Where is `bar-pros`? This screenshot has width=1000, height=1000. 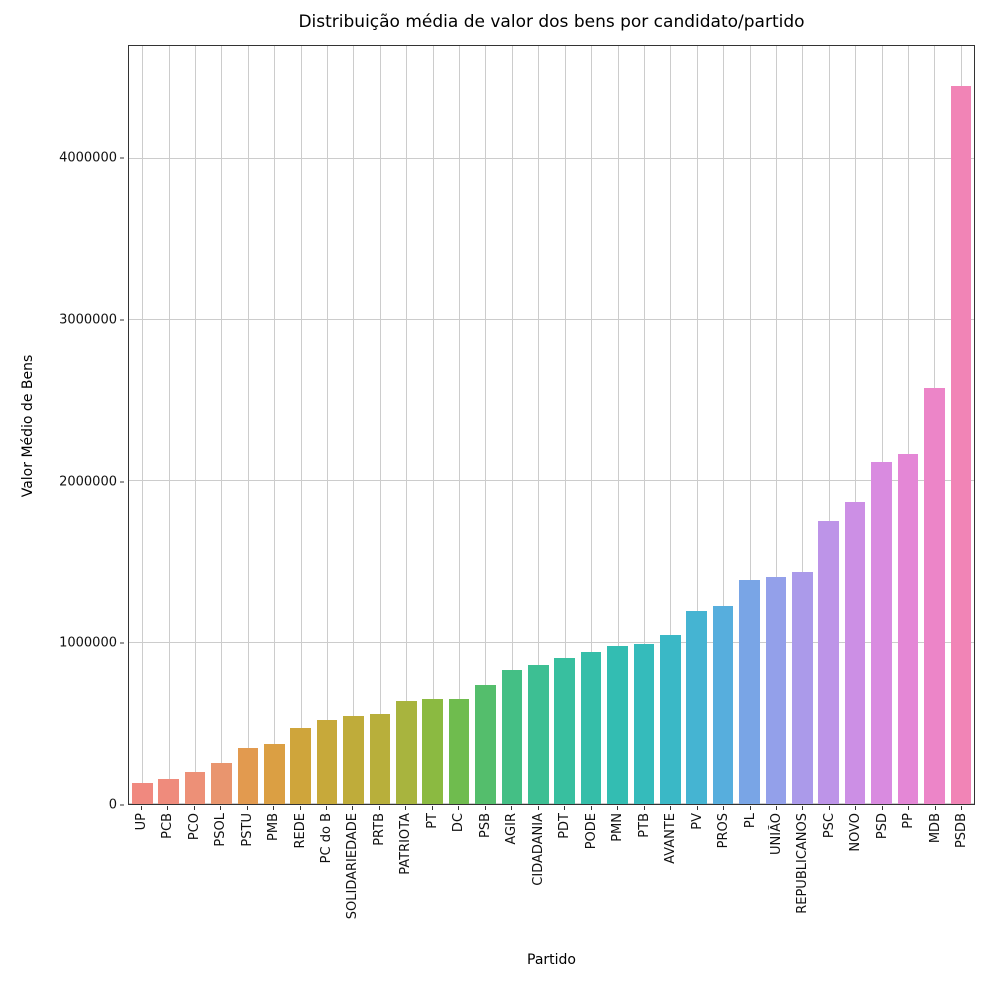
bar-pros is located at coordinates (723, 705).